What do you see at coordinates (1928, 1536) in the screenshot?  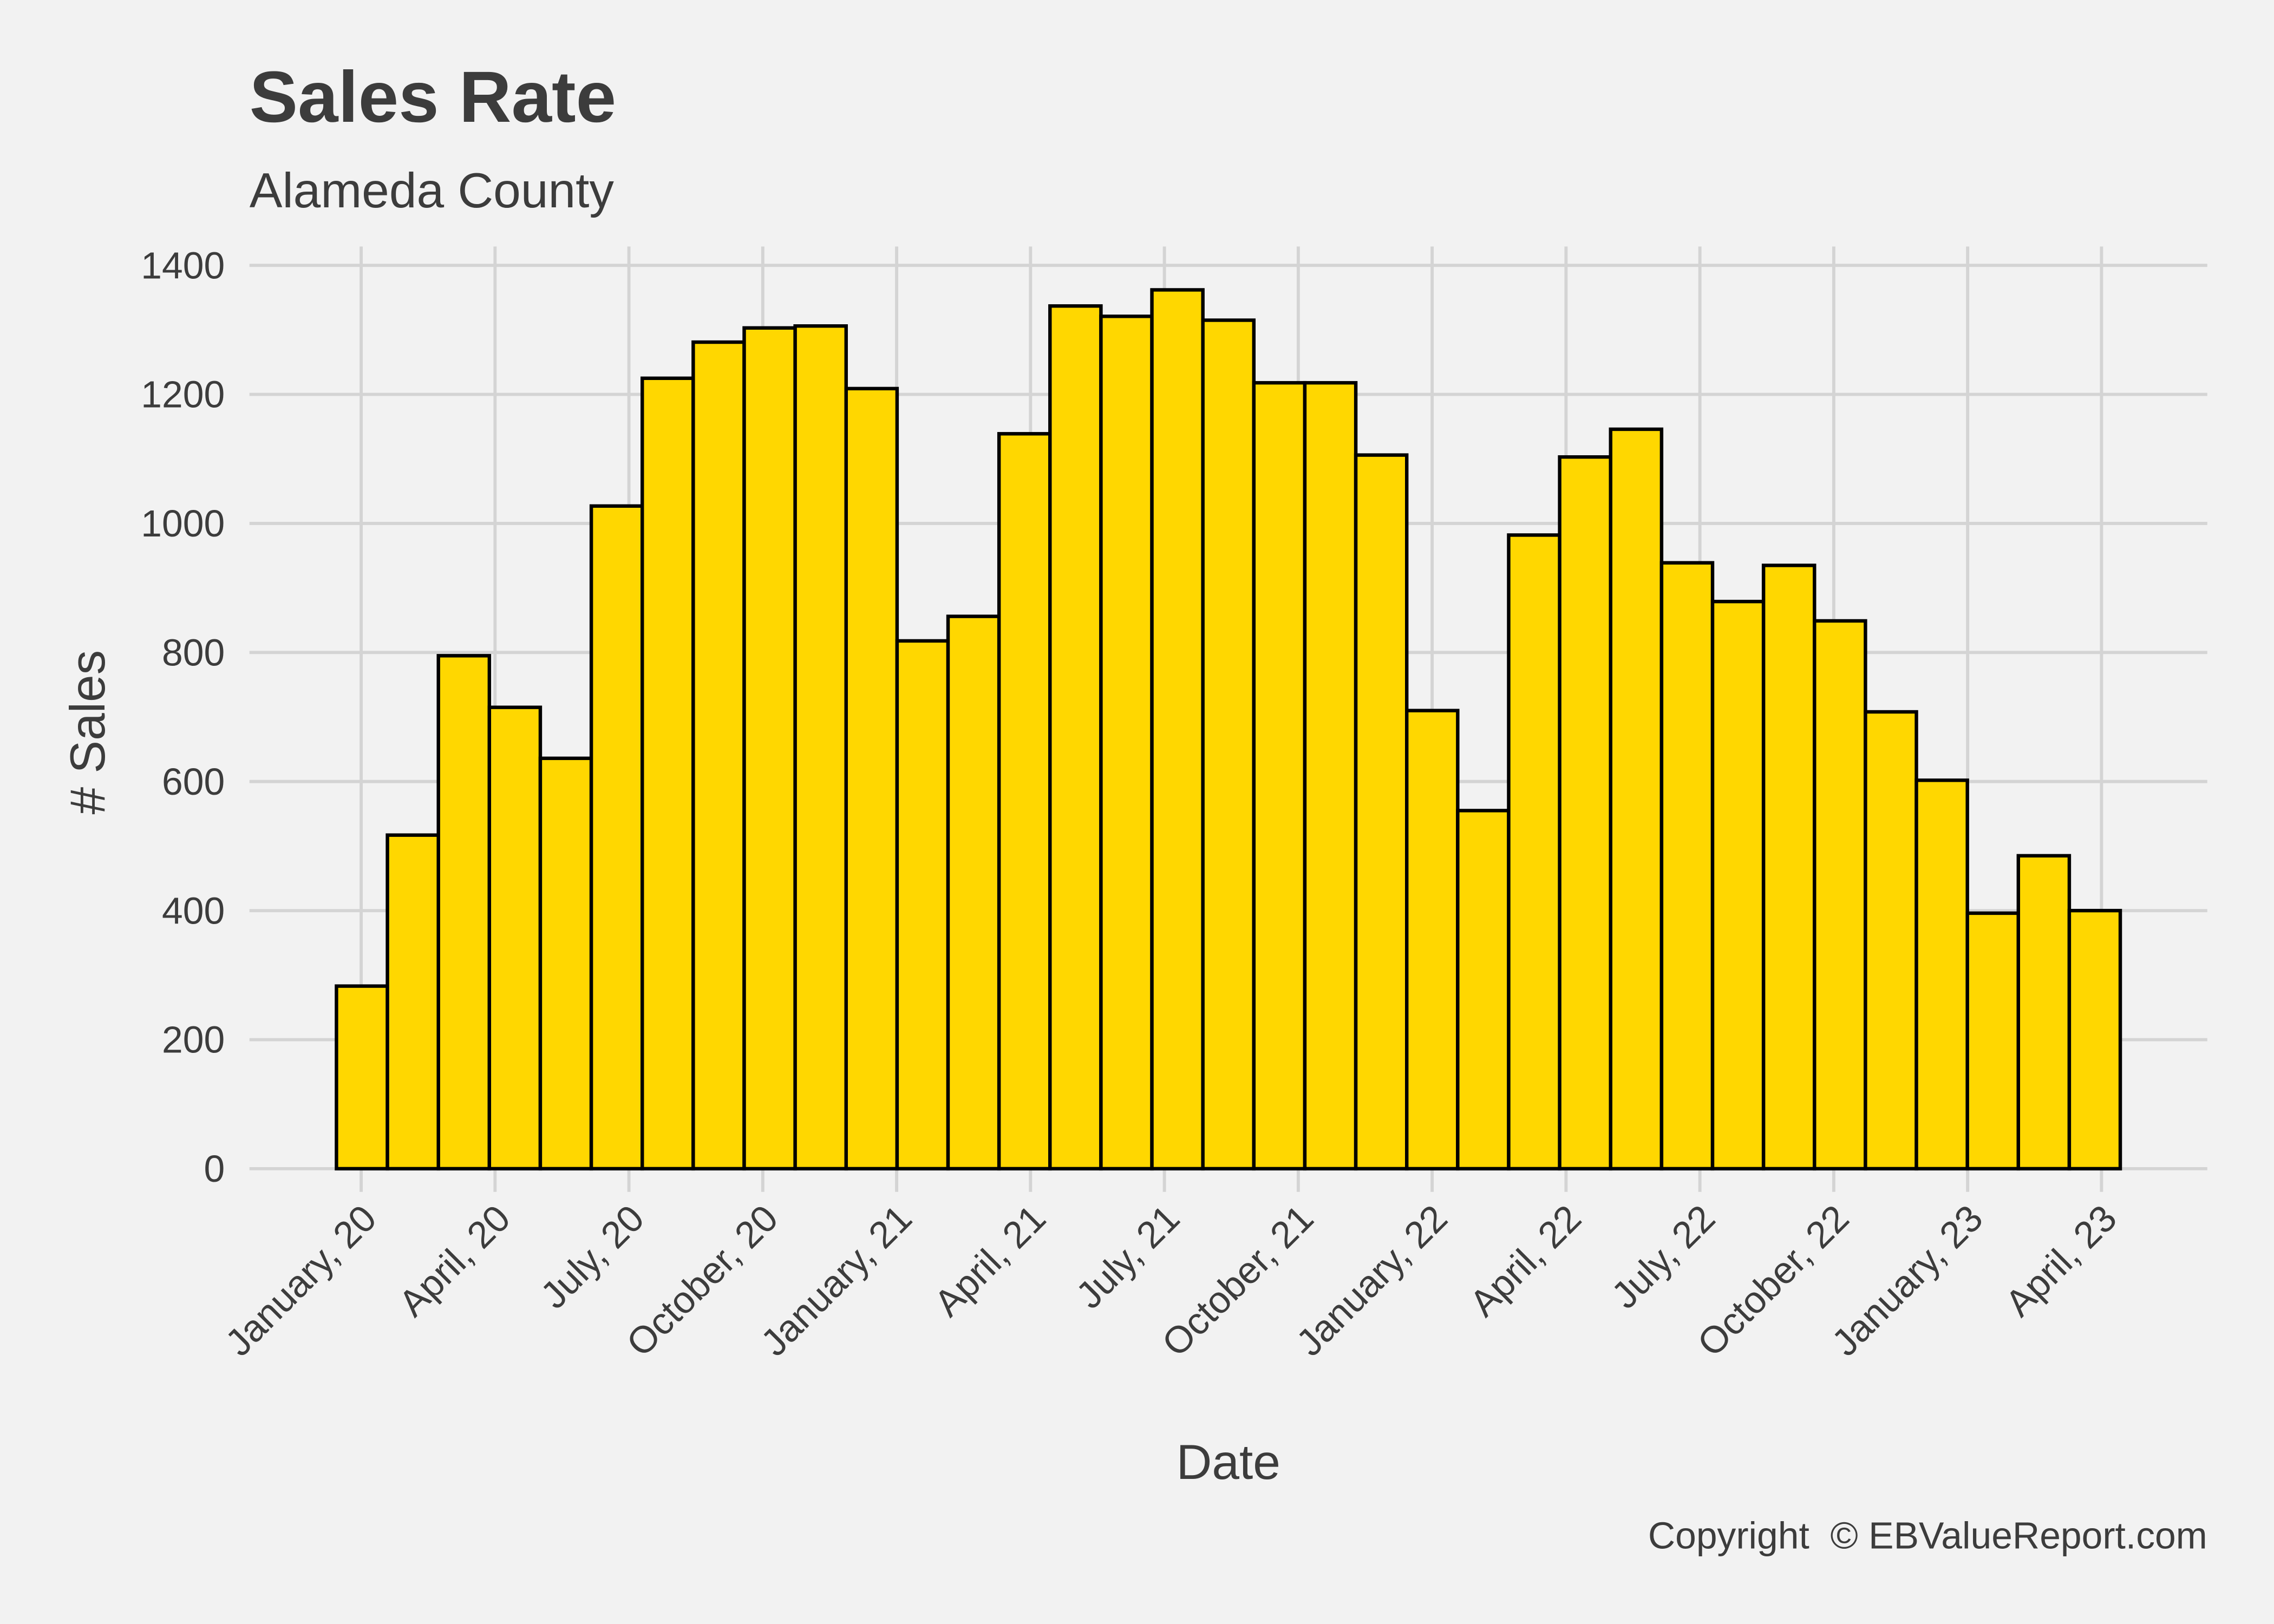 I see `caption: Copyright © EBValueReport.com` at bounding box center [1928, 1536].